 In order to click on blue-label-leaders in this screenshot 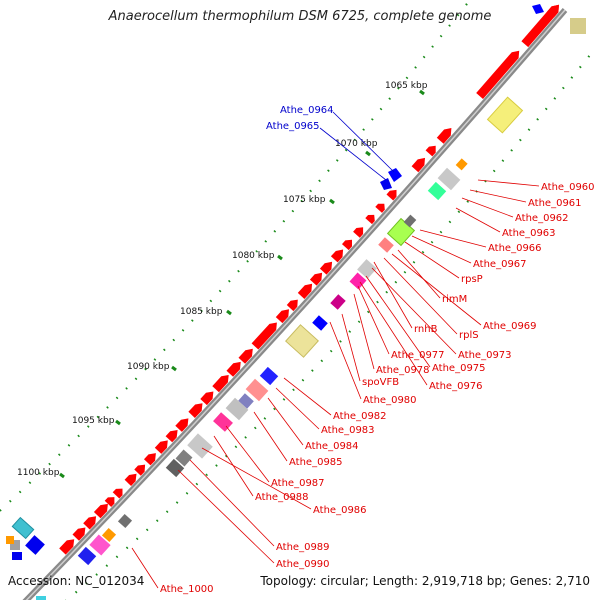, I will do `click(357, 146)`.